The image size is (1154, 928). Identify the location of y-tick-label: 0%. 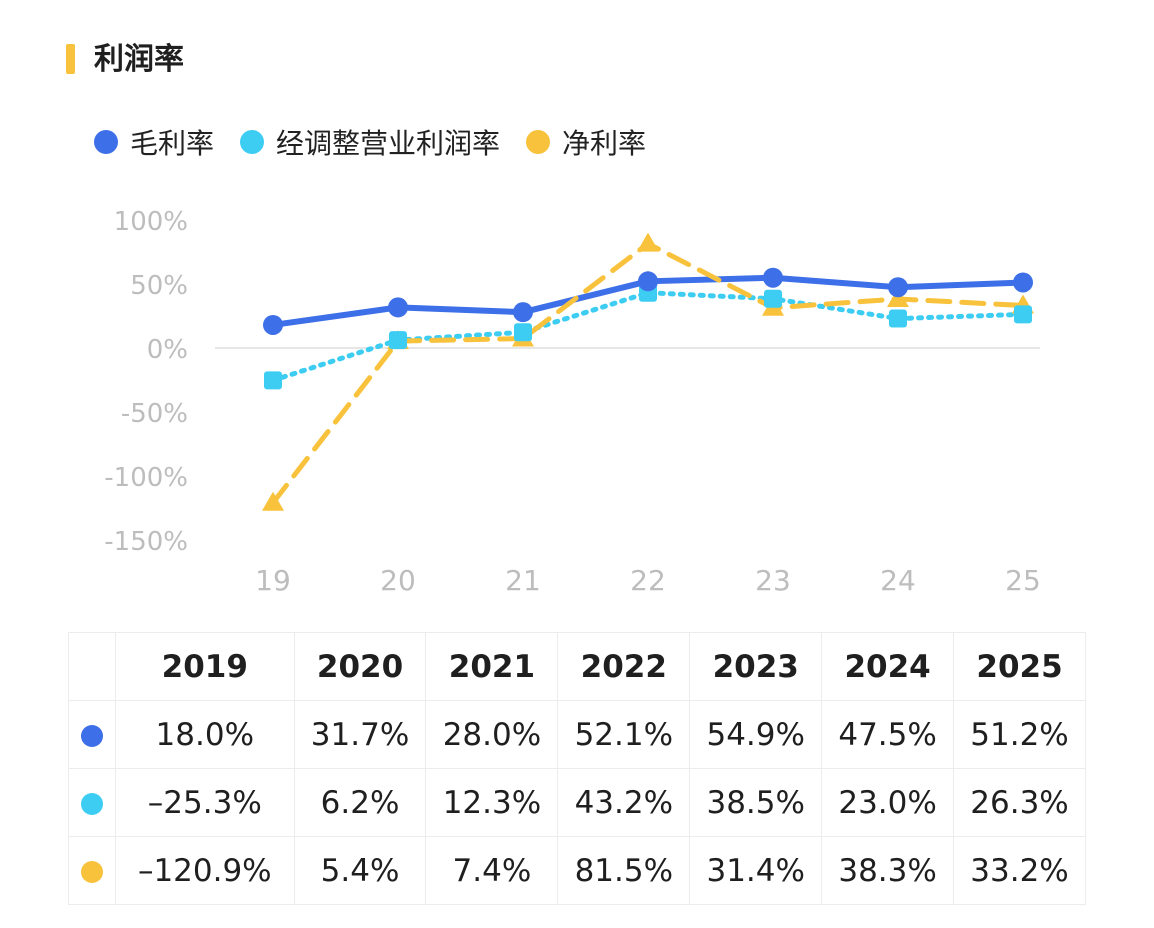
(167, 350).